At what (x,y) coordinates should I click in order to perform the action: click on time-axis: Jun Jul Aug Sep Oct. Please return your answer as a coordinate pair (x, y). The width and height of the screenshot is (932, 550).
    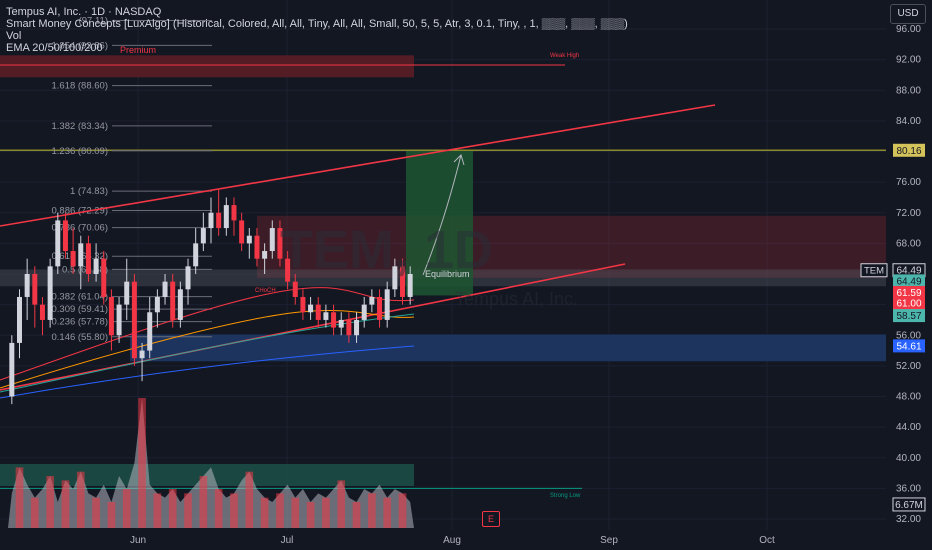
    Looking at the image, I should click on (444, 540).